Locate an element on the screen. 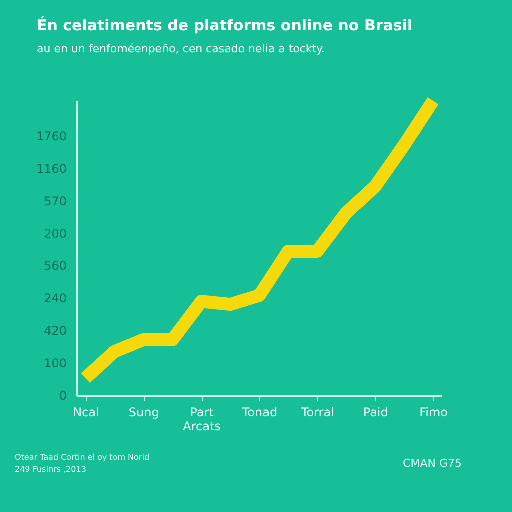  x-tick-label: Torral is located at coordinates (317, 413).